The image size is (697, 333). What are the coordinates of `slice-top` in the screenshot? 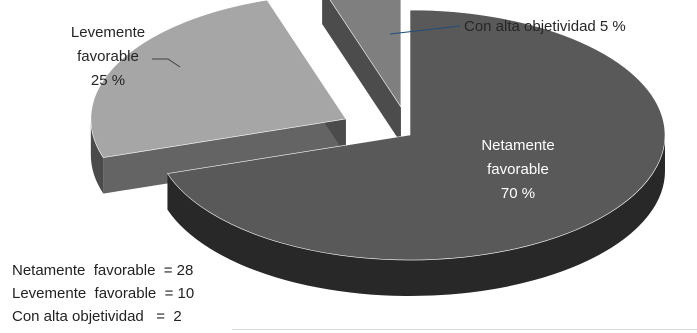 It's located at (365, 54).